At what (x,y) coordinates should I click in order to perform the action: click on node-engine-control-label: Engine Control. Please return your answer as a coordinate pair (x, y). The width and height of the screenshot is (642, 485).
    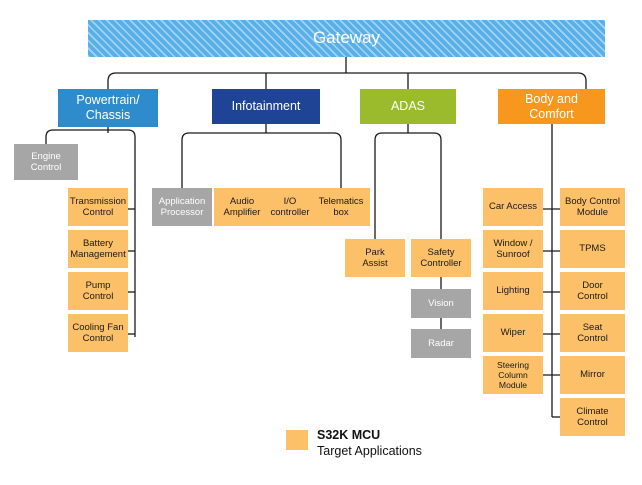
    Looking at the image, I should click on (46, 161).